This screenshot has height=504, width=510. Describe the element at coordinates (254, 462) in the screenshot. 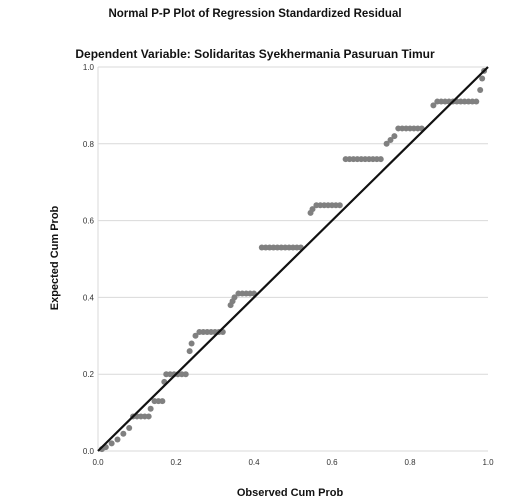

I see `x-tick-label: 0.4` at that location.